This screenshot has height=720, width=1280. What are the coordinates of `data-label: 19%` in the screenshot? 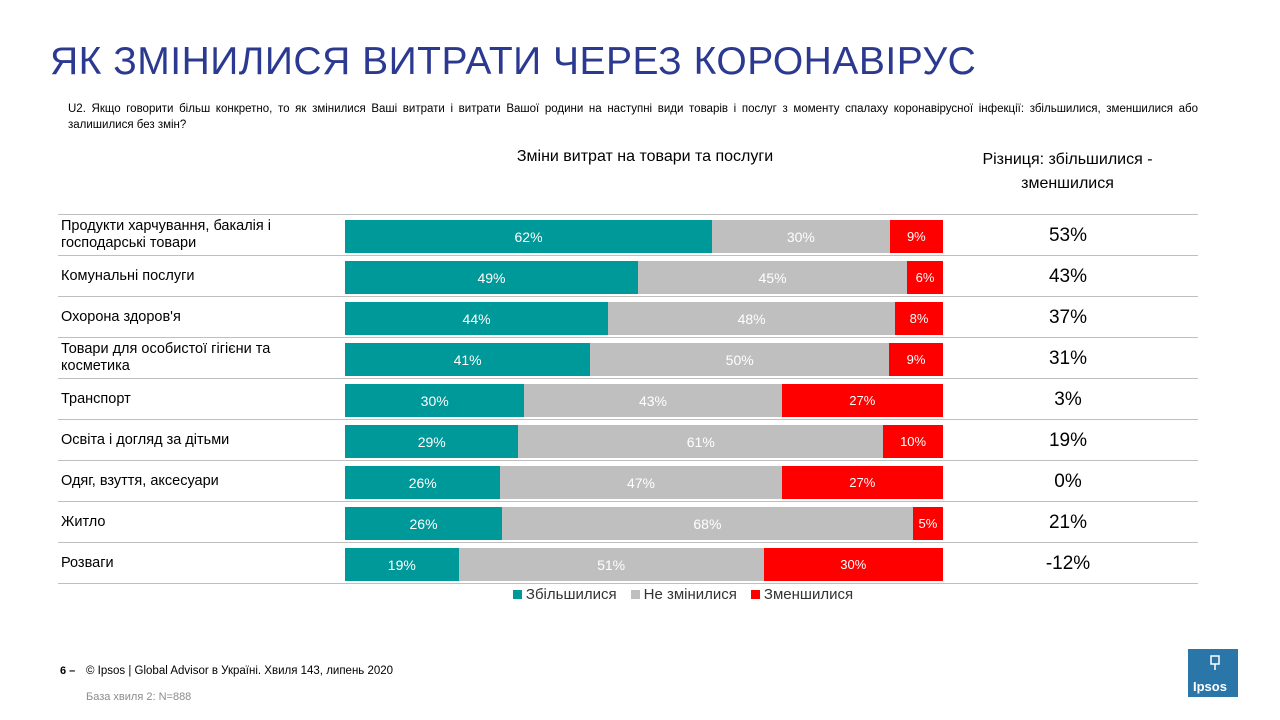 It's located at (401, 564).